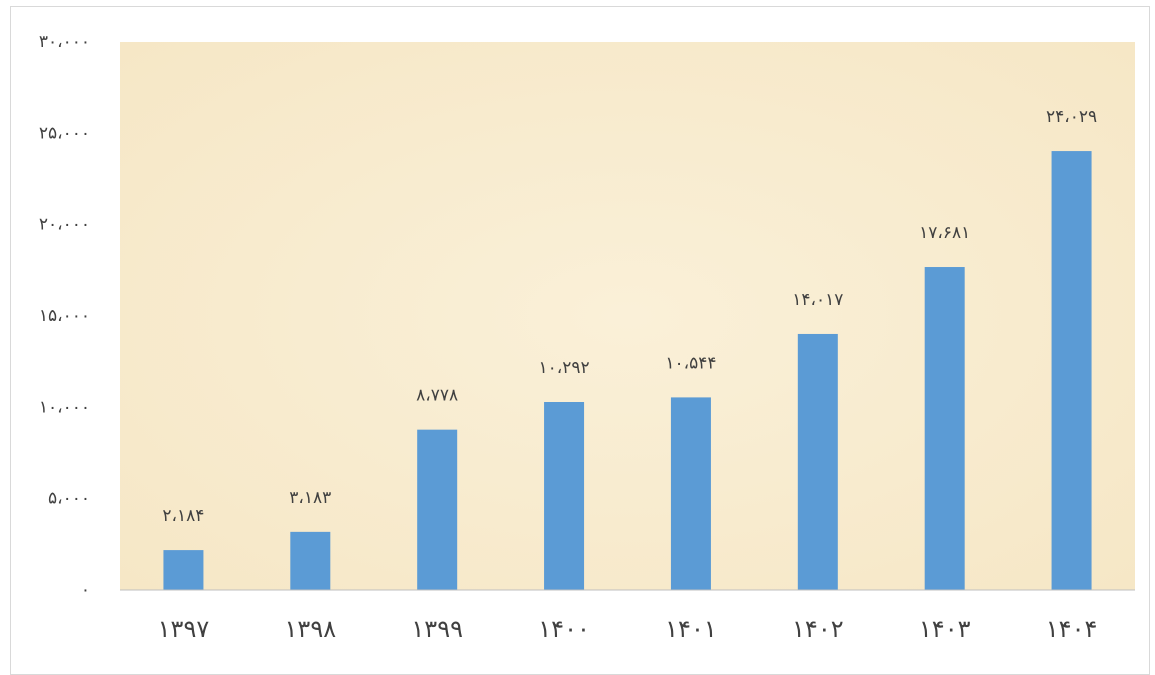 The image size is (1155, 675). Describe the element at coordinates (437, 629) in the screenshot. I see `x-tick-label: ۱۳۹۹` at that location.